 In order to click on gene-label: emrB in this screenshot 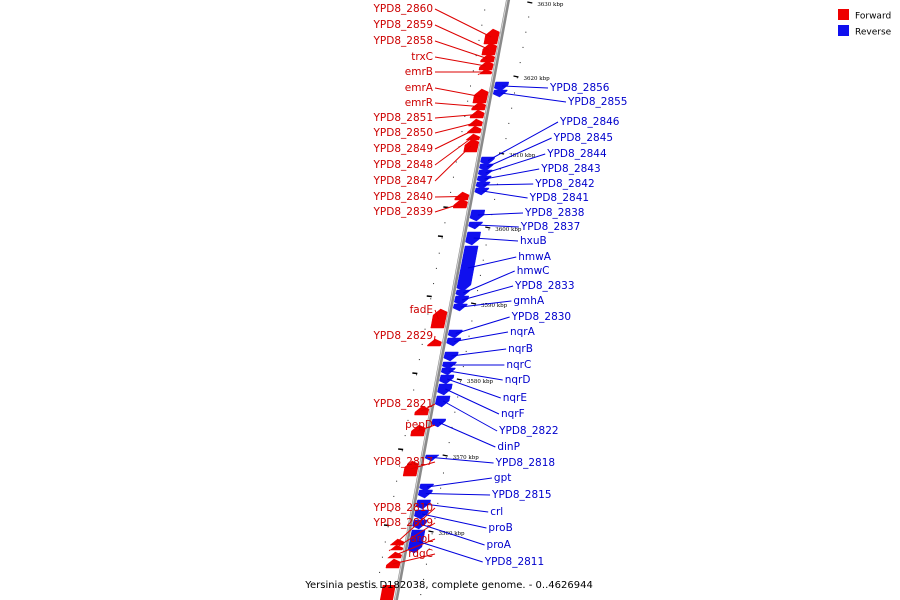, I will do `click(419, 72)`.